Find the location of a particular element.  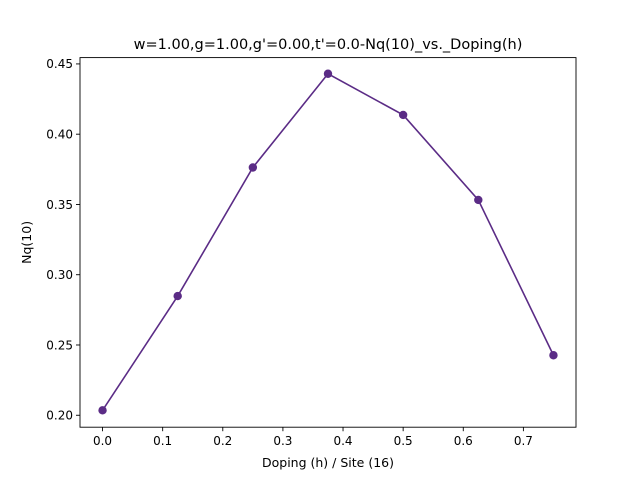

y-tick-label: 0.20 is located at coordinates (59, 416).